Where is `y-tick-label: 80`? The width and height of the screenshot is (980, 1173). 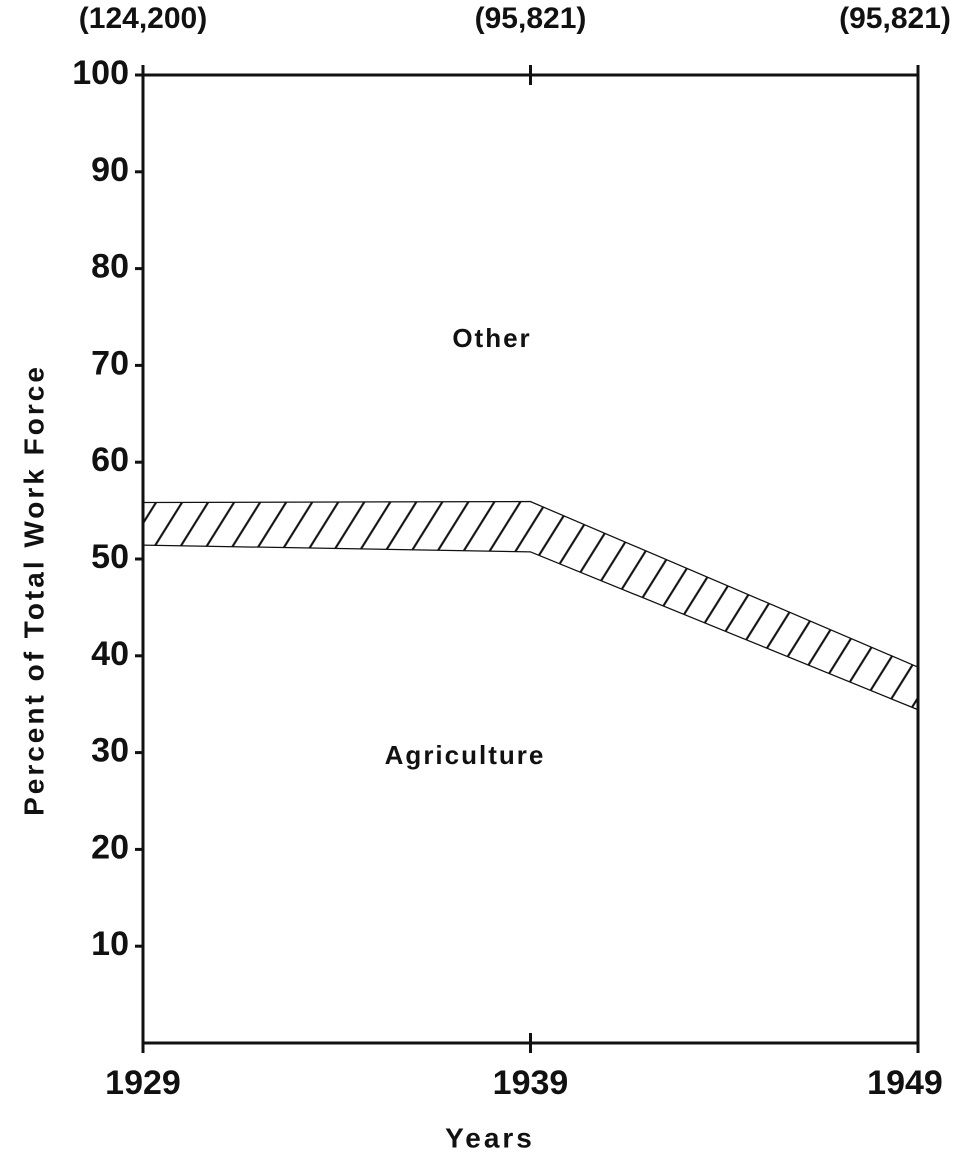
y-tick-label: 80 is located at coordinates (110, 267).